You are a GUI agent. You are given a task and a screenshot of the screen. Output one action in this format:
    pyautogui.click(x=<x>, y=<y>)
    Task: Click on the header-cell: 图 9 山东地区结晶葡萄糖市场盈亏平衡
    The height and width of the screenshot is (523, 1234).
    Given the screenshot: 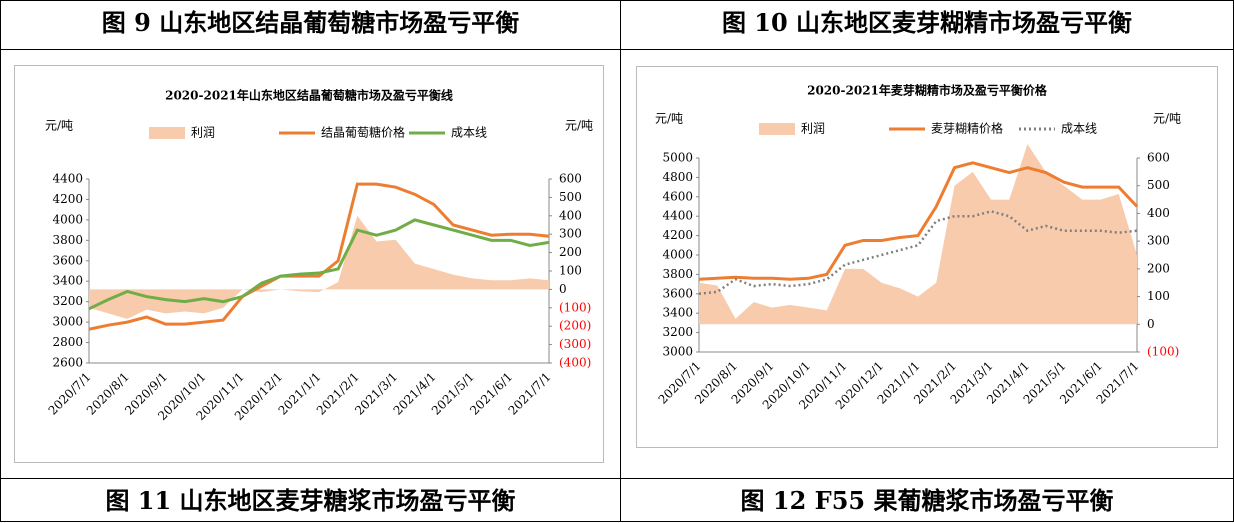 What is the action you would take?
    pyautogui.click(x=310, y=25)
    